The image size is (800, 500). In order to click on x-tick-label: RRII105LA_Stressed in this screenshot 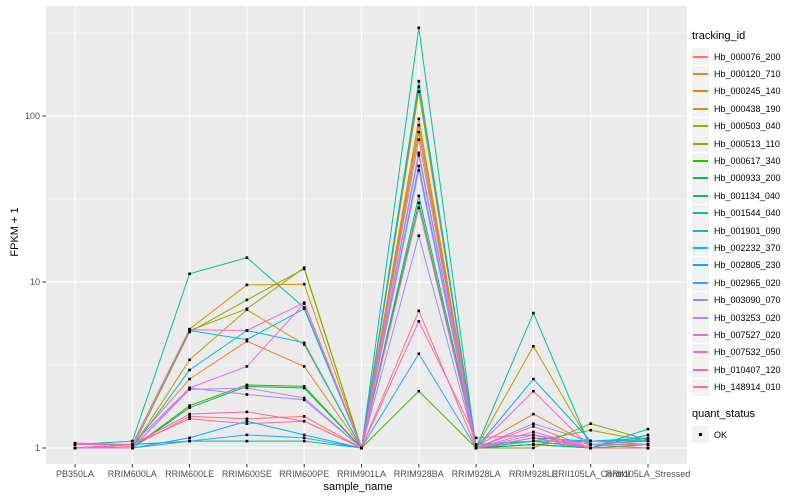, I will do `click(648, 474)`.